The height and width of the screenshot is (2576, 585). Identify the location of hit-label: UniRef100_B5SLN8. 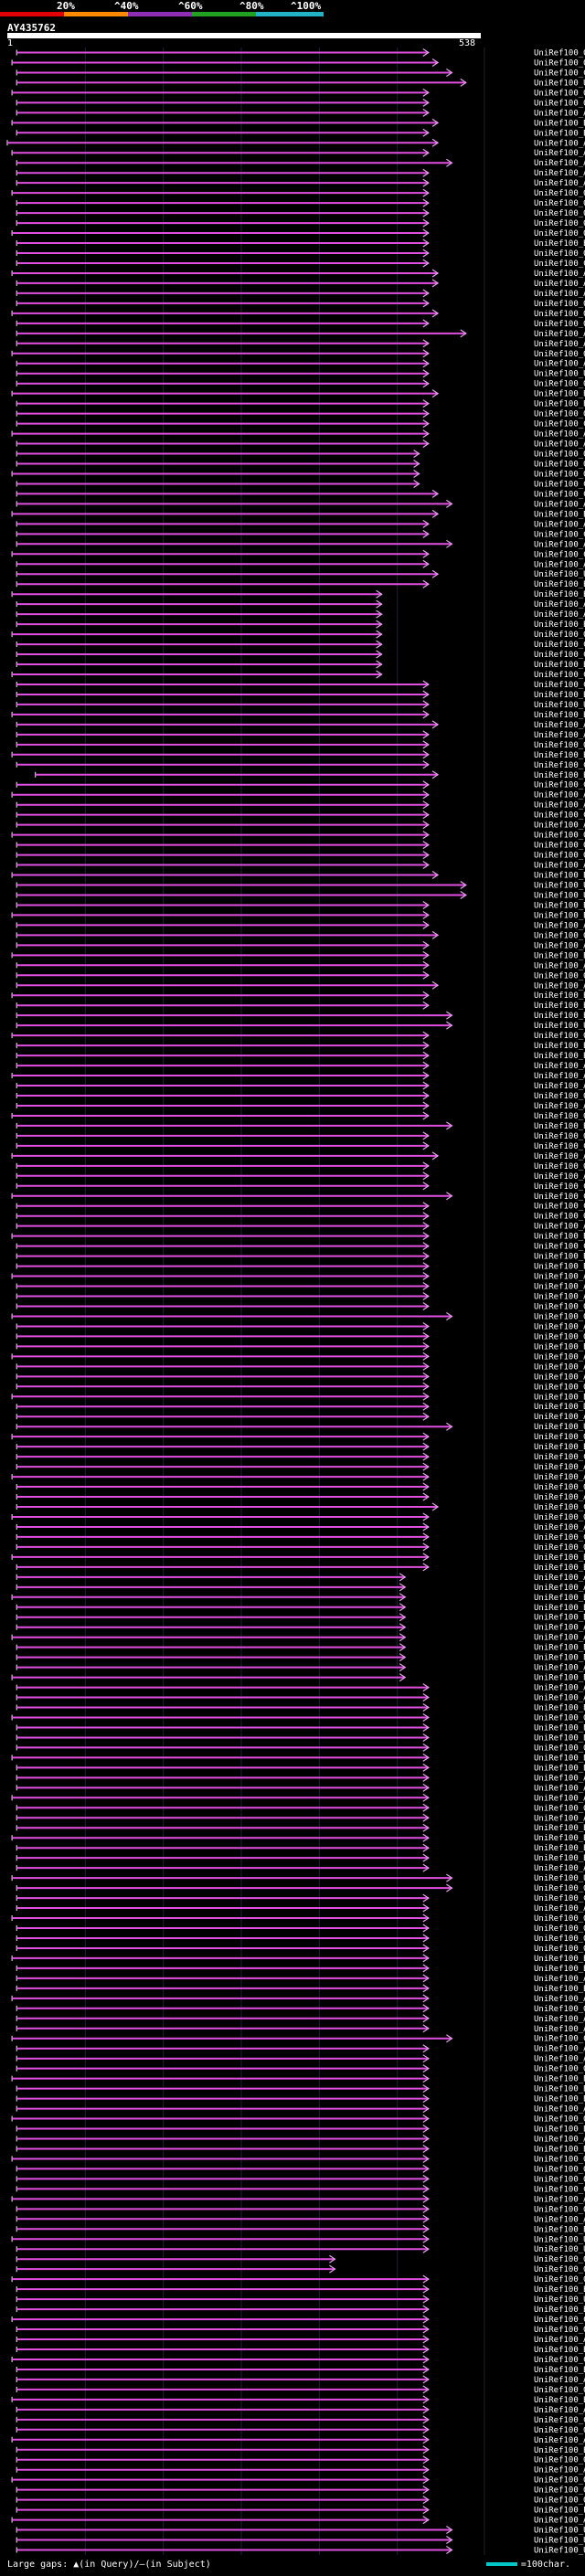
(560, 2370).